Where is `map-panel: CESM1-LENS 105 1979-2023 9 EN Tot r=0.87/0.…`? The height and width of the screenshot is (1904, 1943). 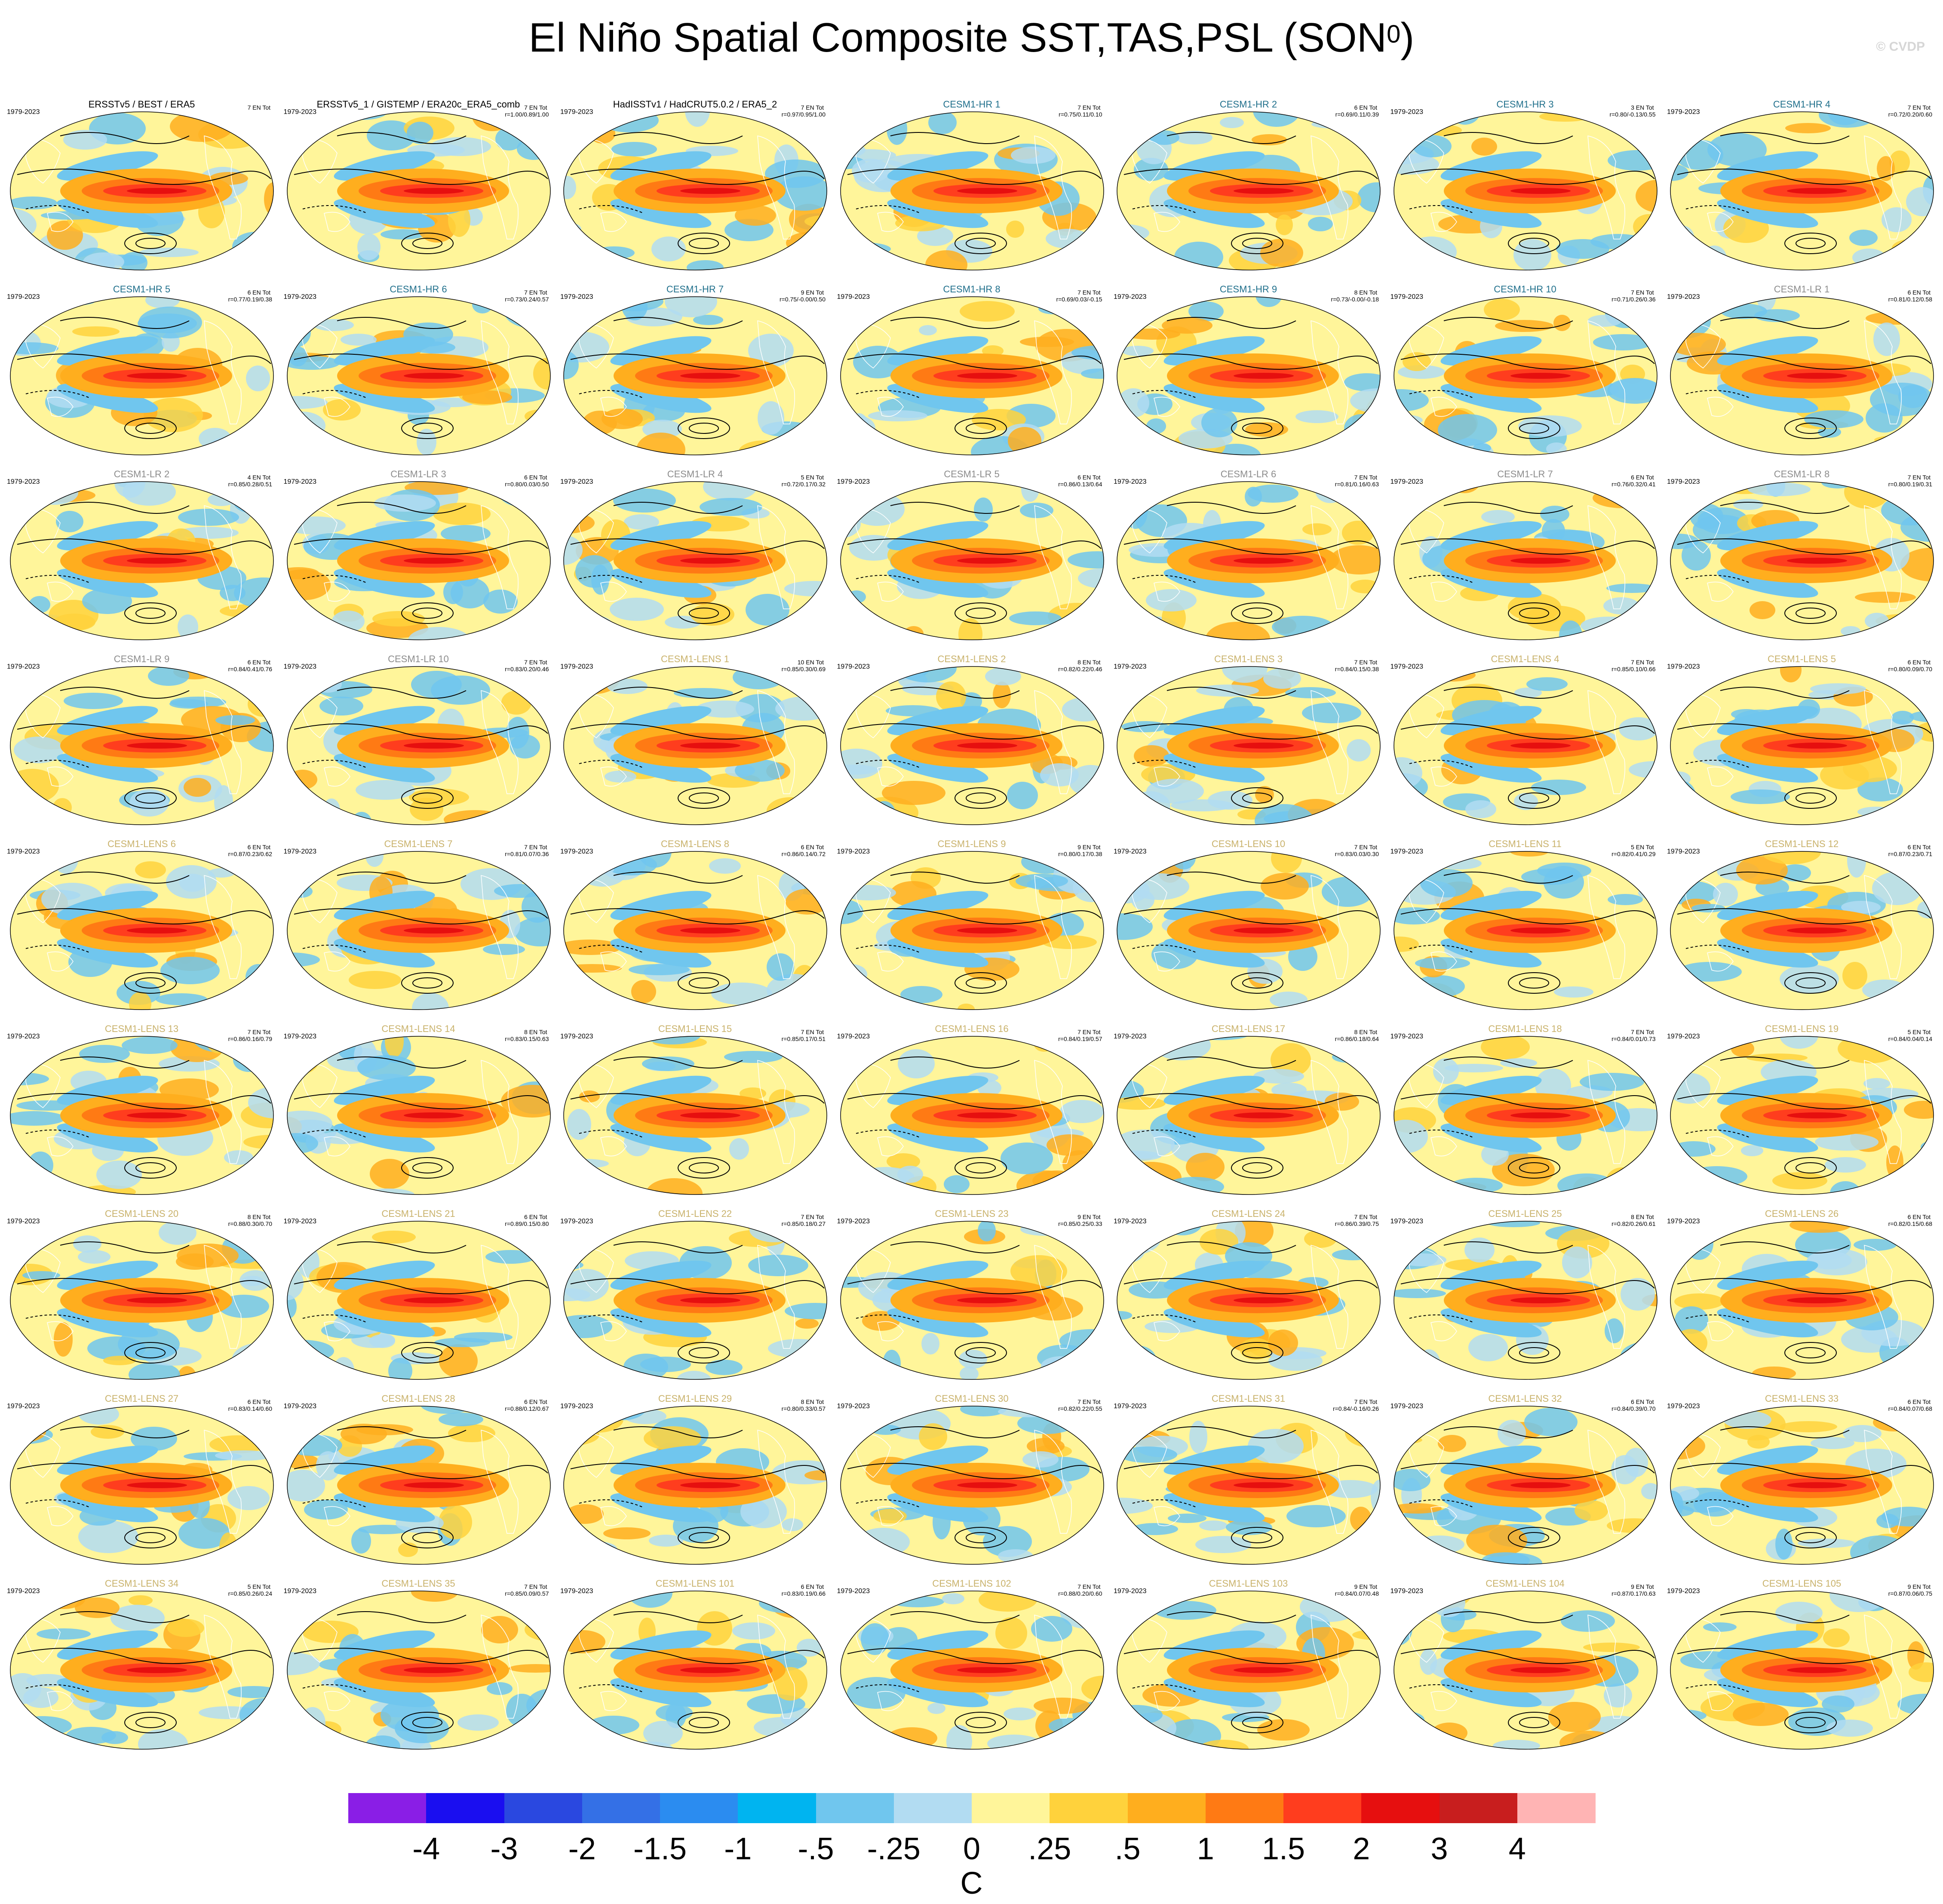
map-panel: CESM1-LENS 105 1979-2023 9 EN Tot r=0.87/0.… is located at coordinates (1802, 1671).